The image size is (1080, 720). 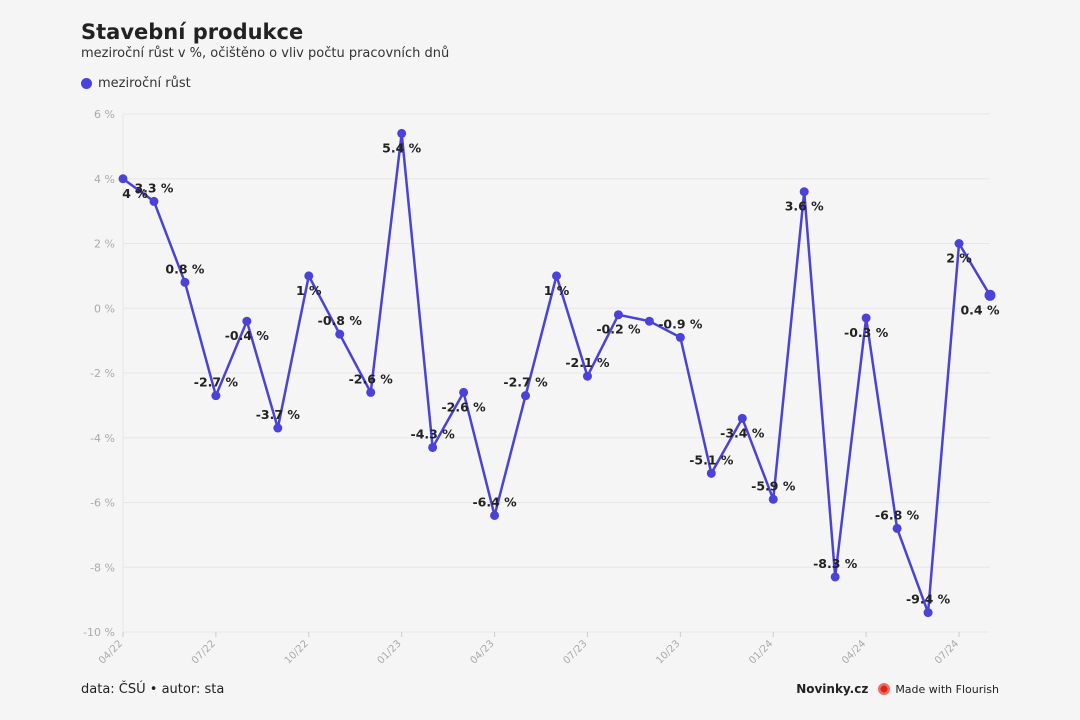 What do you see at coordinates (711, 459) in the screenshot?
I see `data-label: -5.1 %` at bounding box center [711, 459].